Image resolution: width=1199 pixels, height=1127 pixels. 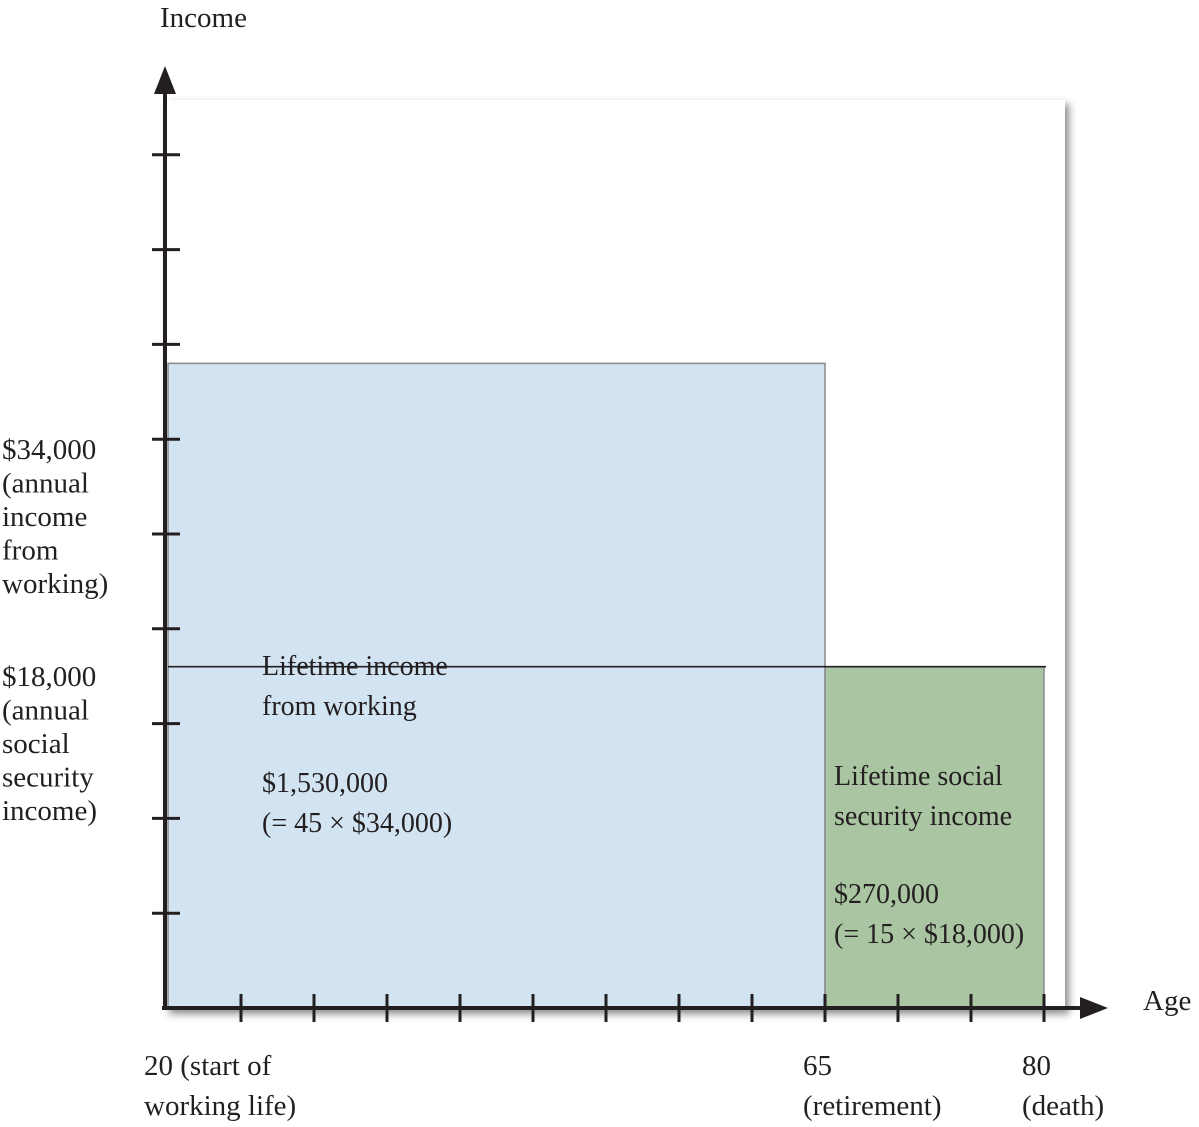 I want to click on y-tick-label: social, so click(x=36, y=744).